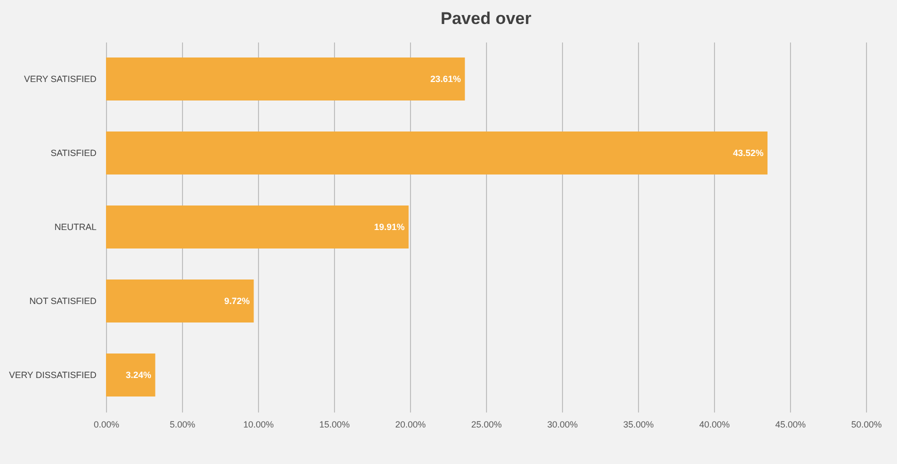 Image resolution: width=897 pixels, height=464 pixels. Describe the element at coordinates (389, 227) in the screenshot. I see `data-label: 19.91%` at that location.